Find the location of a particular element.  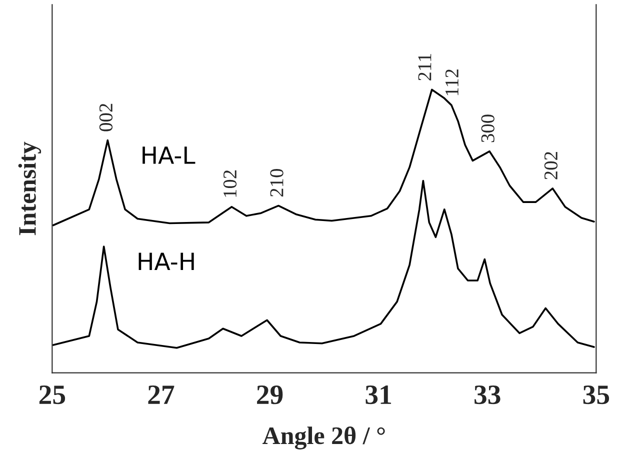

series-label: HA-H is located at coordinates (166, 261).